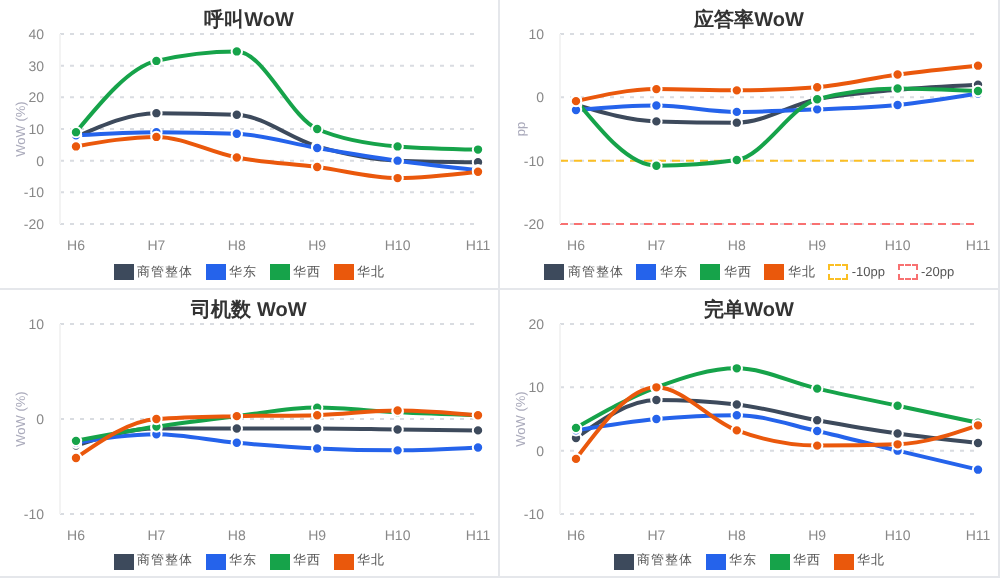  Describe the element at coordinates (749, 21) in the screenshot. I see `chart-title: 应答率WoW` at that location.